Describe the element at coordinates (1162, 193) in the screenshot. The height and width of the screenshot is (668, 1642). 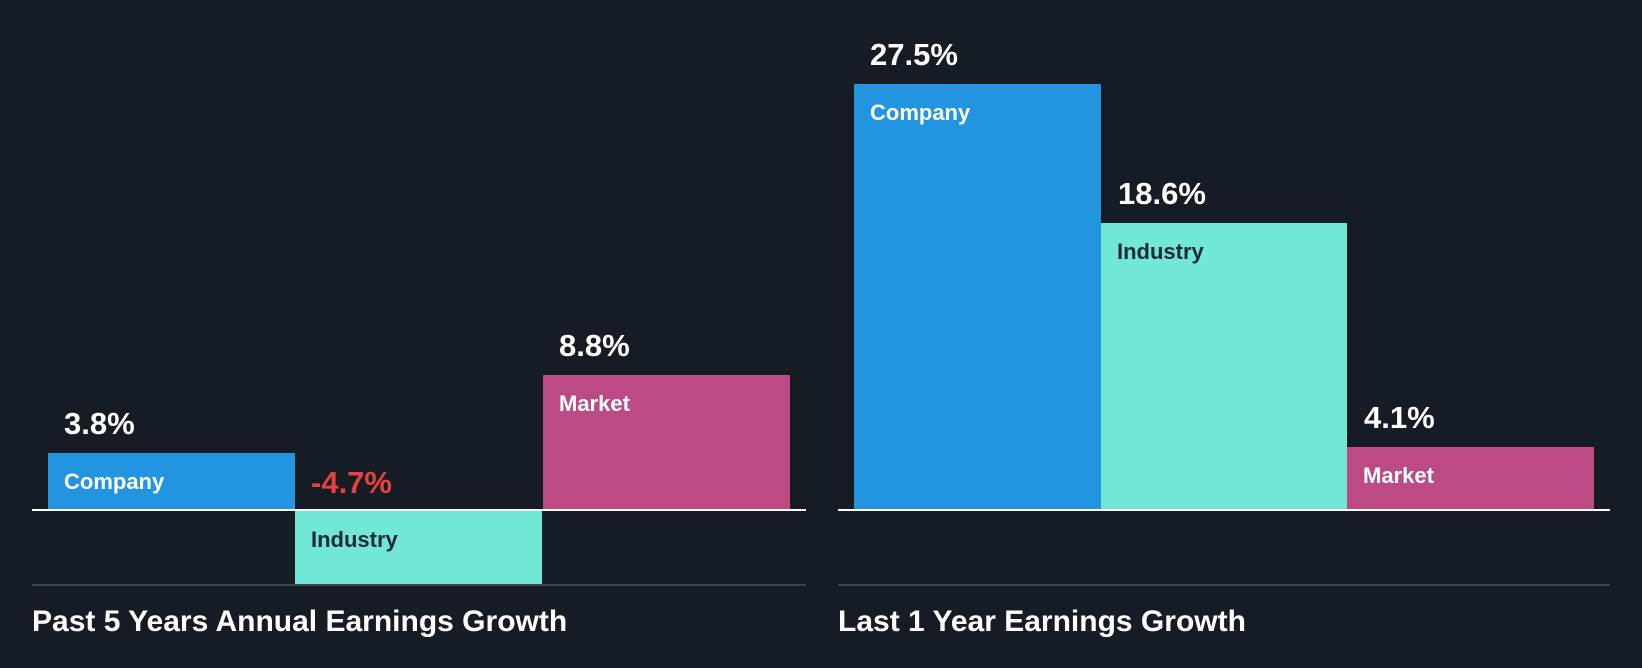
I see `value-label-industry: 18.6%` at that location.